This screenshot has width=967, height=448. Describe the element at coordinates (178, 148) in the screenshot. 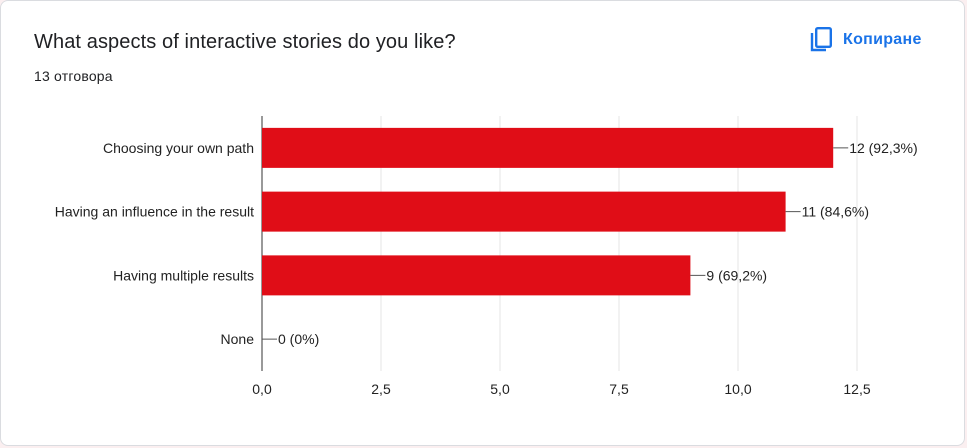

I see `category-label: Choosing your own path` at that location.